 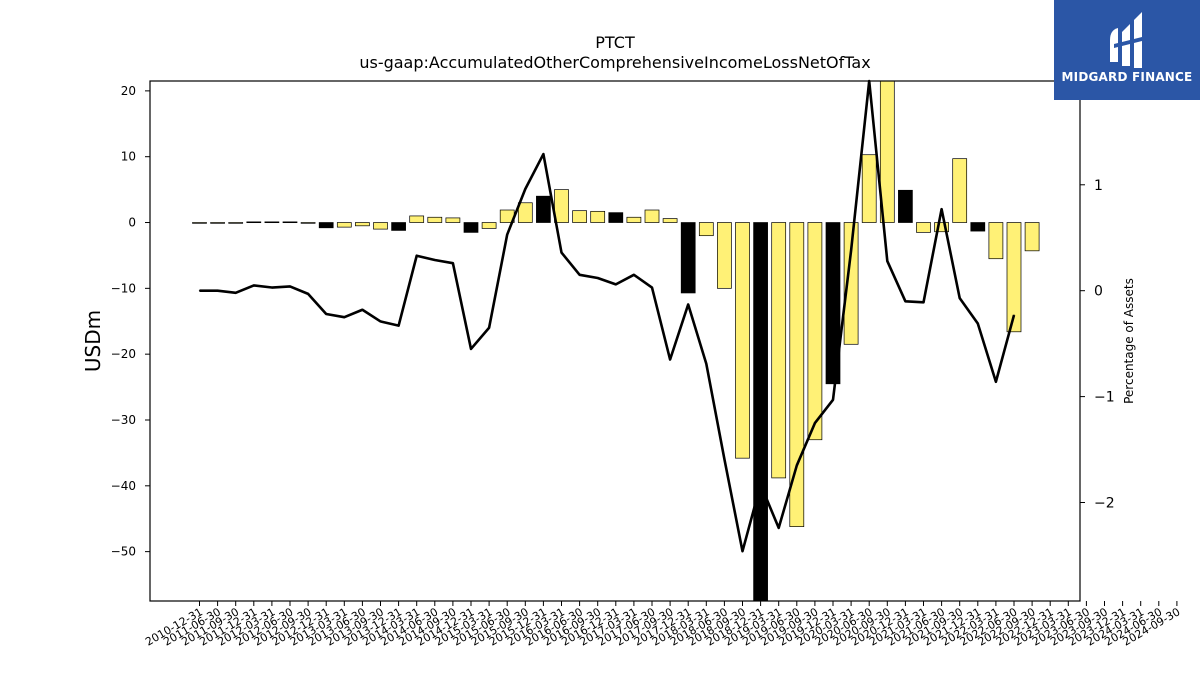 What do you see at coordinates (1128, 40) in the screenshot?
I see `brand-mark-icon` at bounding box center [1128, 40].